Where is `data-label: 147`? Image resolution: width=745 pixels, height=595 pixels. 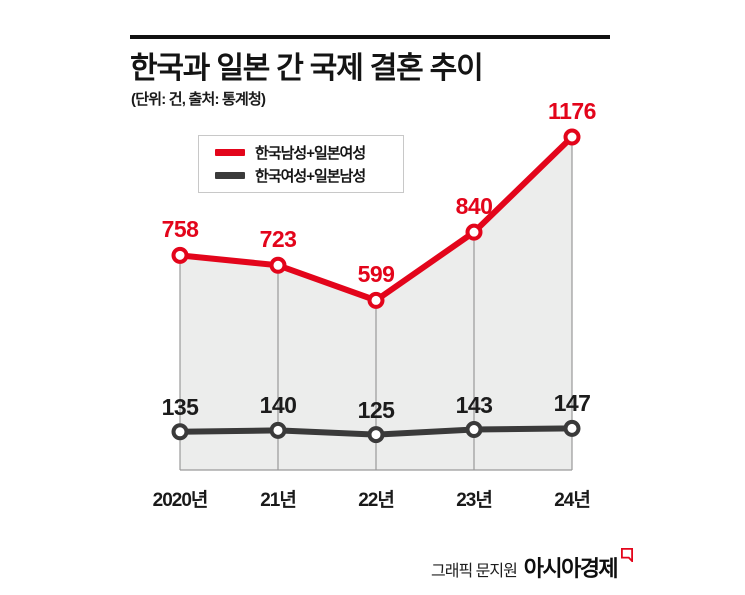 data-label: 147 is located at coordinates (572, 403).